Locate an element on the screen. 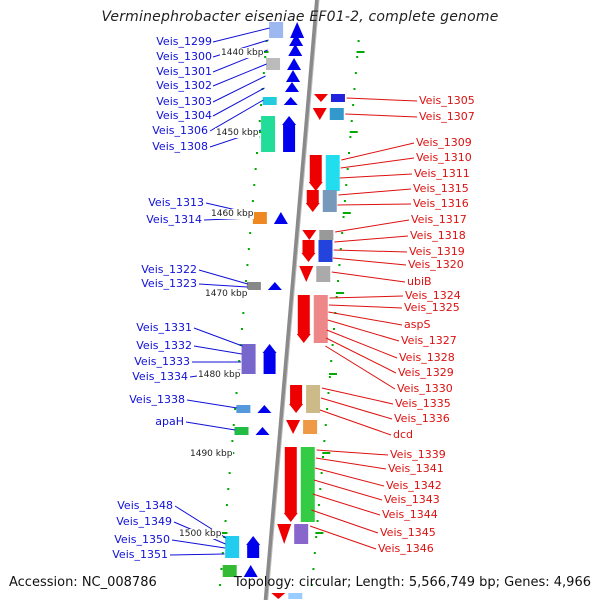 The image size is (600, 600). gene-label: Veis_1304 is located at coordinates (184, 115).